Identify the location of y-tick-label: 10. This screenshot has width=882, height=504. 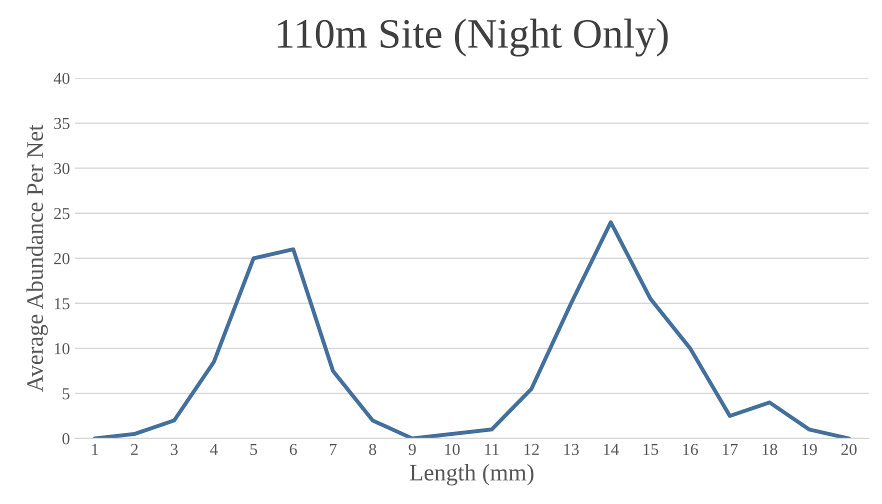
(62, 348).